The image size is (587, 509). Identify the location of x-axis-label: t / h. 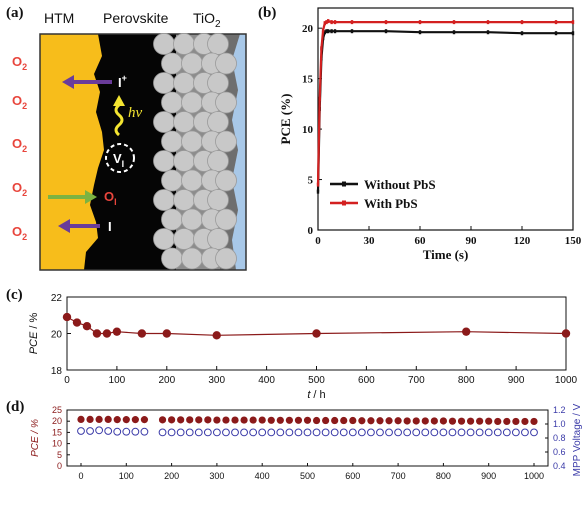
(316, 395).